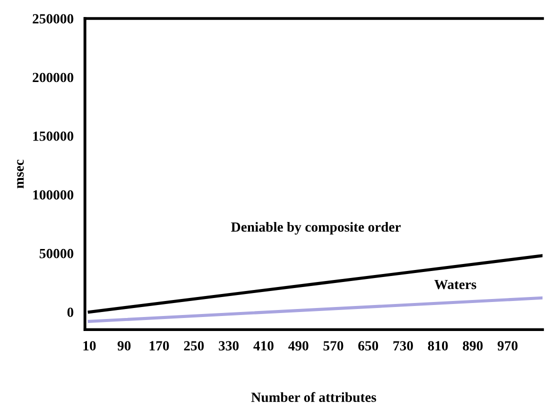 This screenshot has width=548, height=412. What do you see at coordinates (313, 397) in the screenshot?
I see `x-axis-title: Number of attributes` at bounding box center [313, 397].